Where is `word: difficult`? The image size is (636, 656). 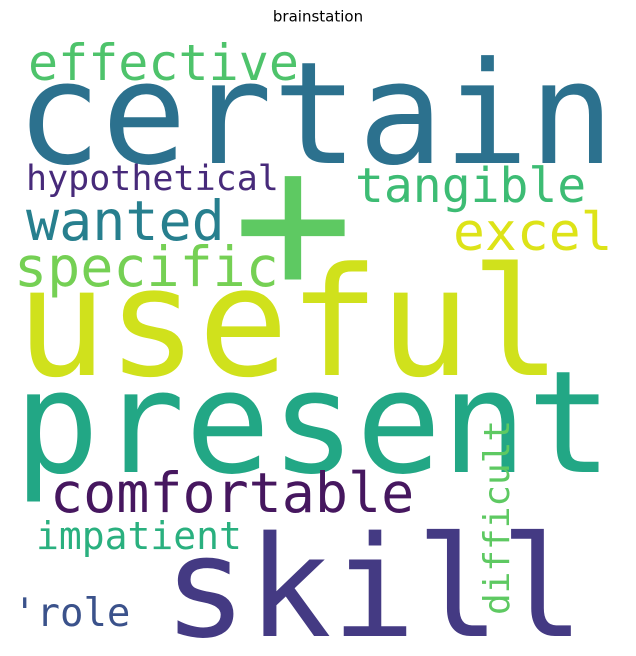
word: difficult is located at coordinates (497, 517).